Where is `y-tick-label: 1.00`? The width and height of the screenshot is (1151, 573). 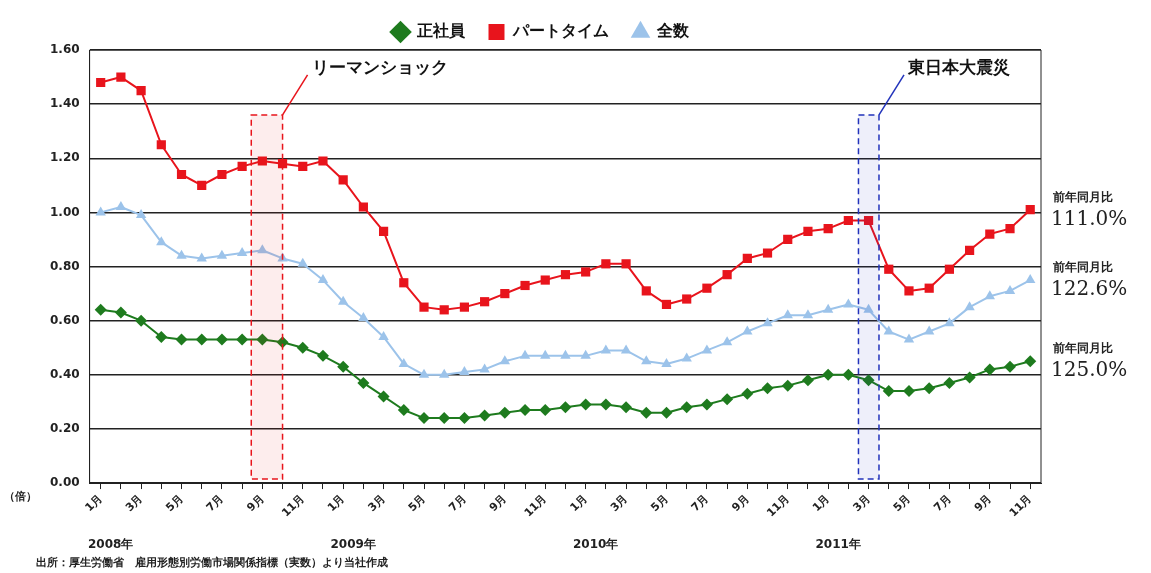 y-tick-label: 1.00 is located at coordinates (65, 211).